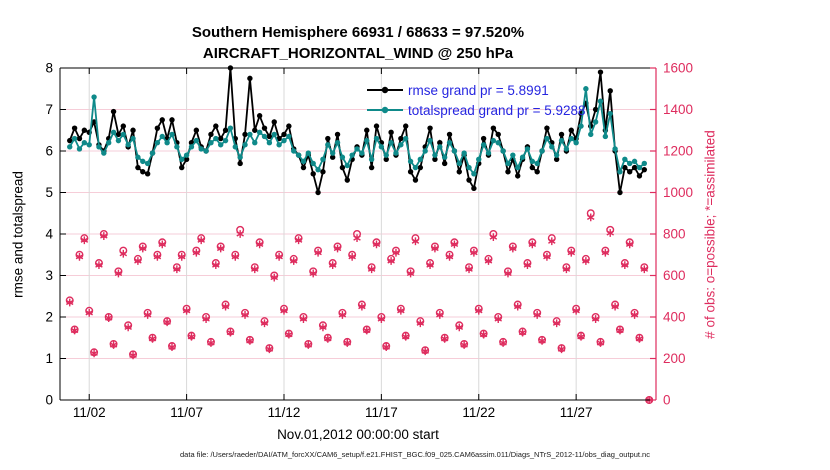  Describe the element at coordinates (49, 400) in the screenshot. I see `left-tick-label: 0` at that location.